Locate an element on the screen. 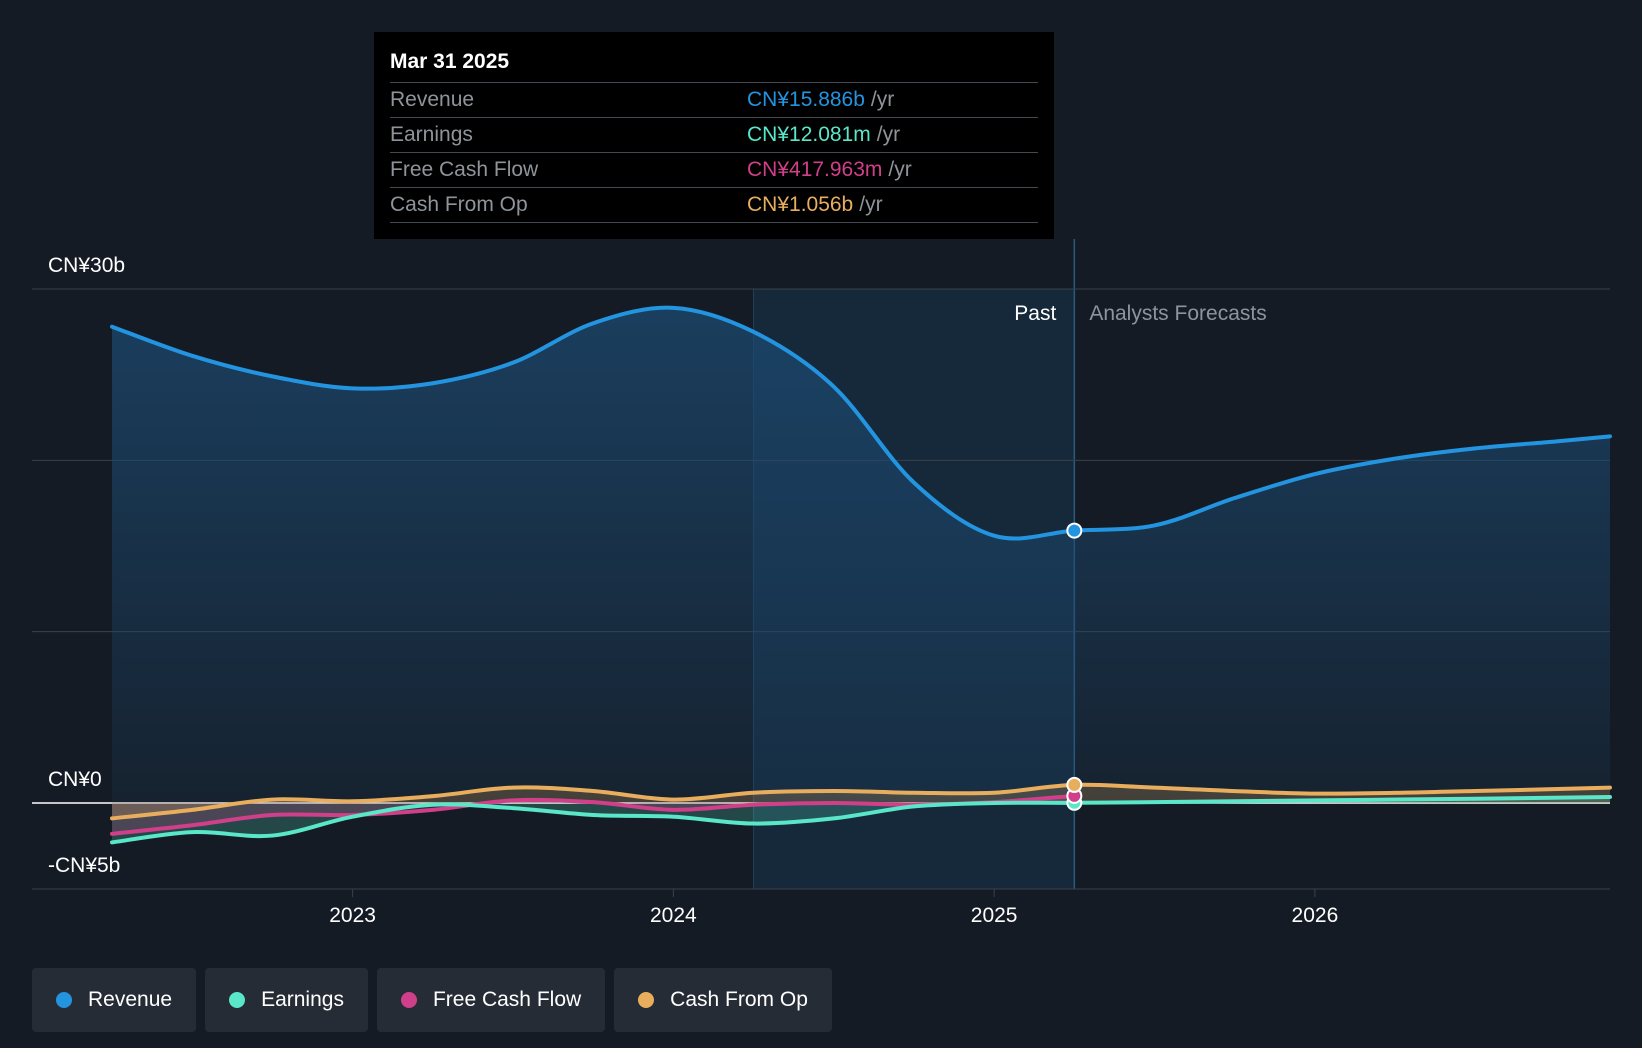 This screenshot has width=1642, height=1048. y-tick-label: CN¥30b is located at coordinates (86, 265).